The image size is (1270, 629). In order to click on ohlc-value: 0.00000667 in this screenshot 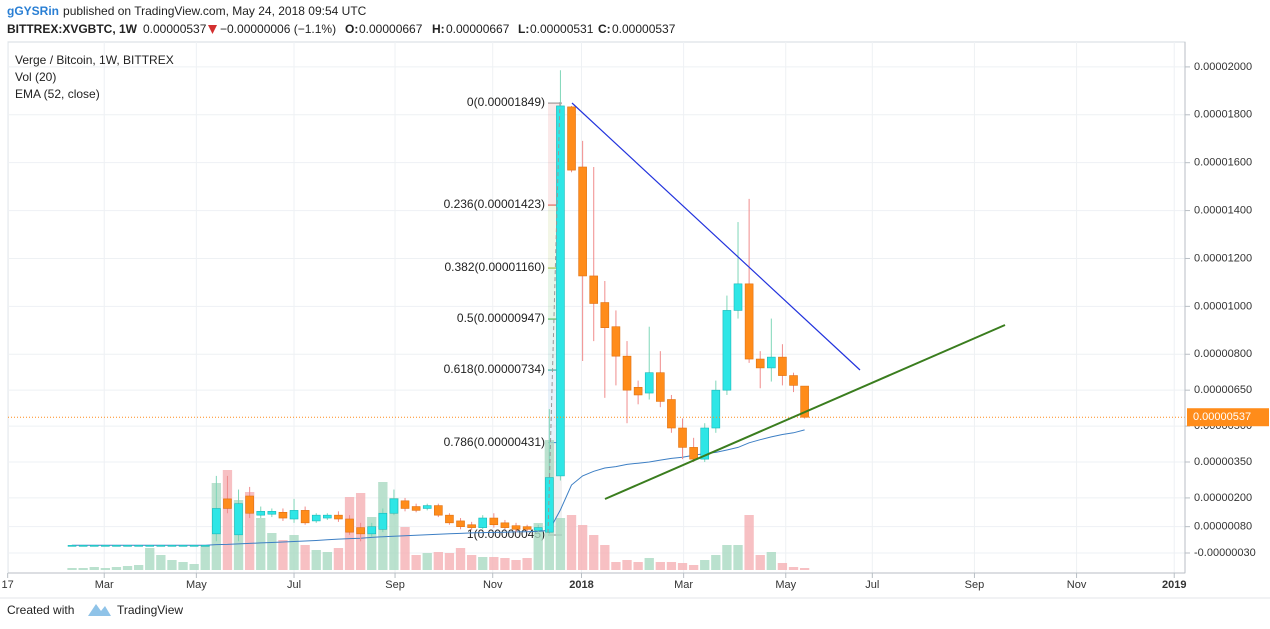, I will do `click(391, 29)`.